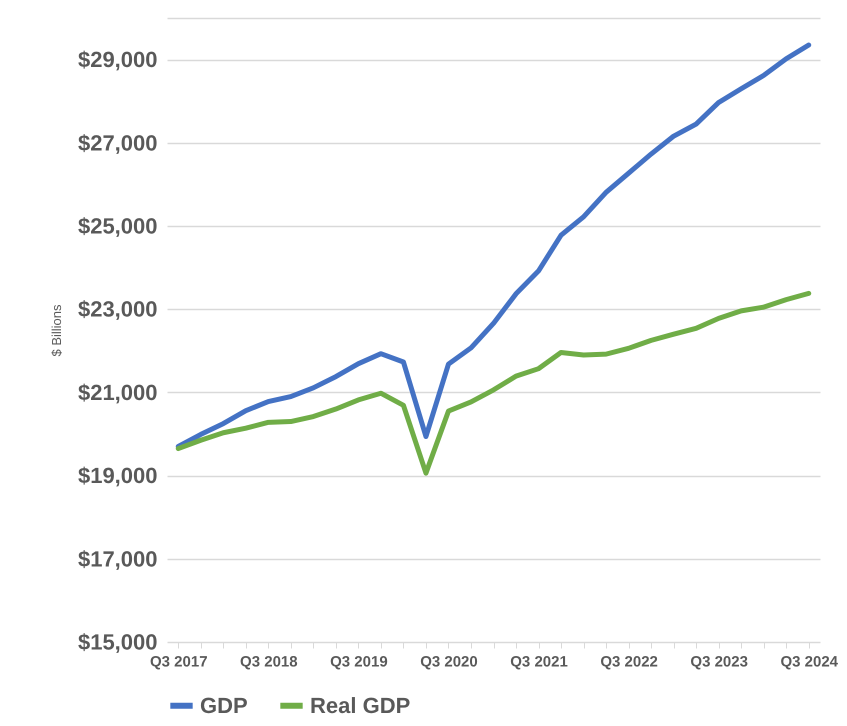  Describe the element at coordinates (809, 662) in the screenshot. I see `x-tick-label: Q3 2024` at that location.